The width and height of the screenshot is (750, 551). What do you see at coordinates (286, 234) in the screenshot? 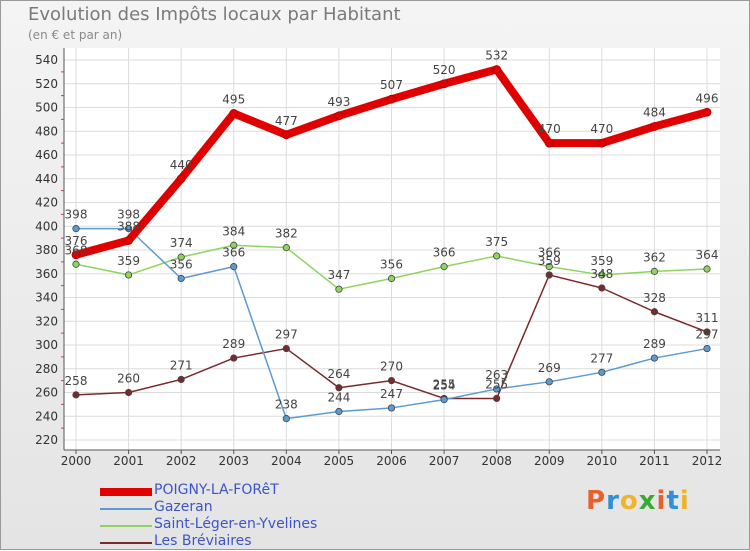
I see `data-label-2: 382` at bounding box center [286, 234].